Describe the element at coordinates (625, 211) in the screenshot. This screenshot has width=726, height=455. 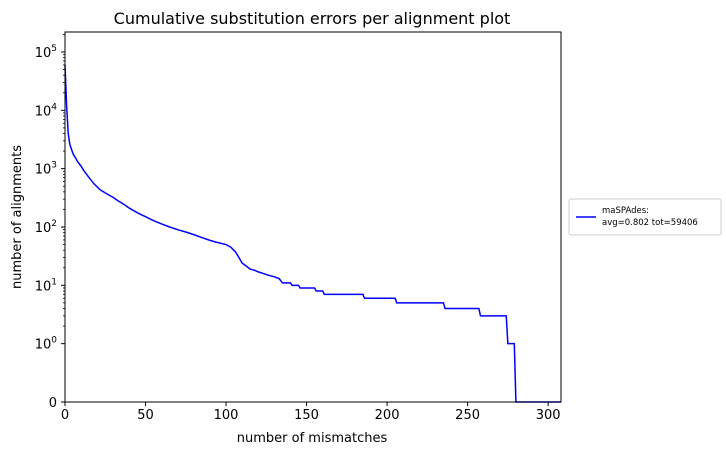
I see `legend-series-name: maSPAdes:` at that location.